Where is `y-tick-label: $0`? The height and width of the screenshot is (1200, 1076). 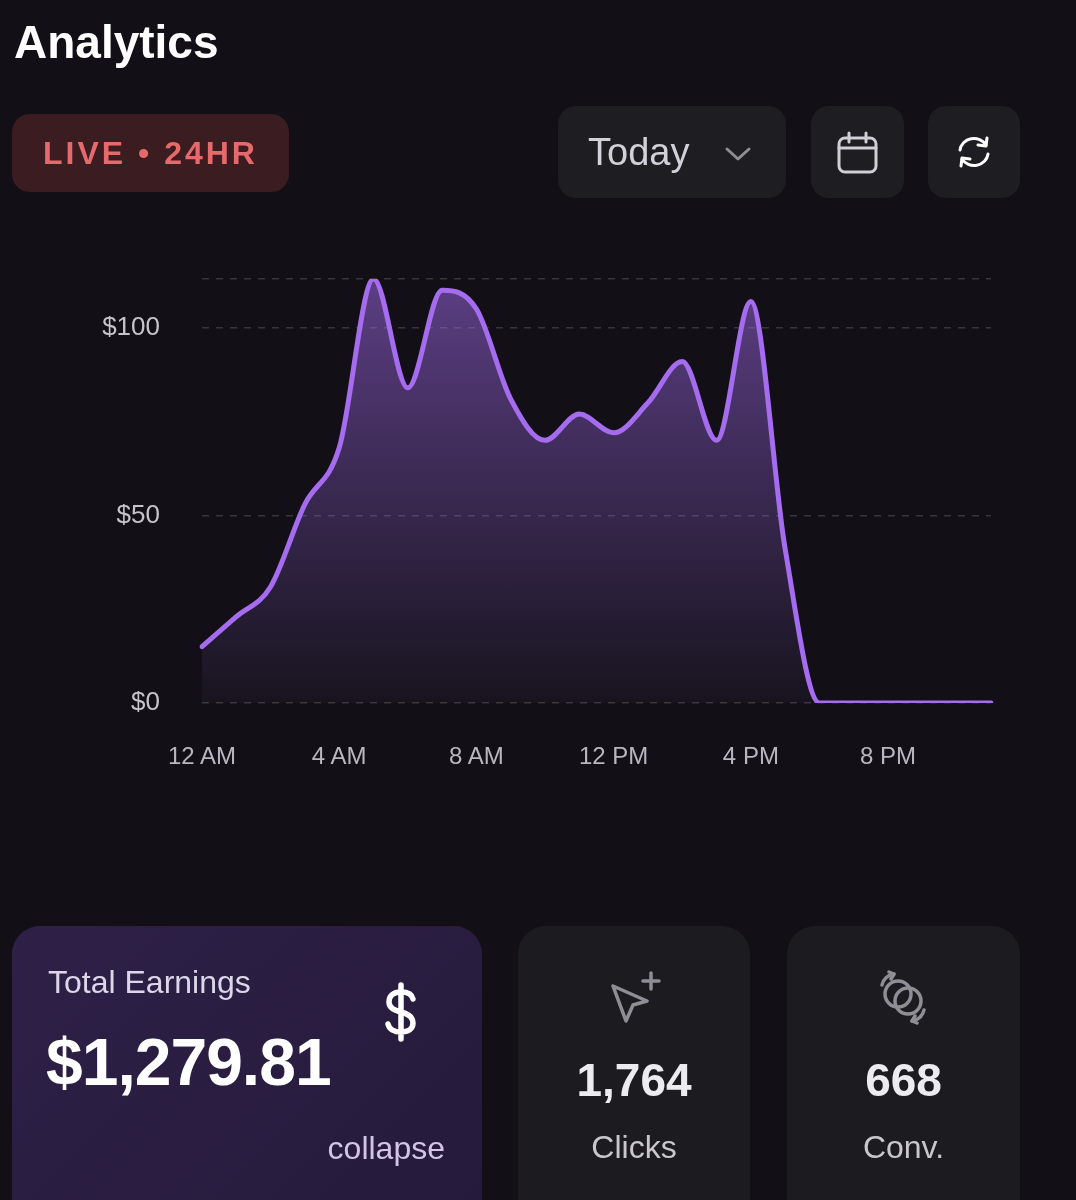
y-tick-label: $0 is located at coordinates (145, 701).